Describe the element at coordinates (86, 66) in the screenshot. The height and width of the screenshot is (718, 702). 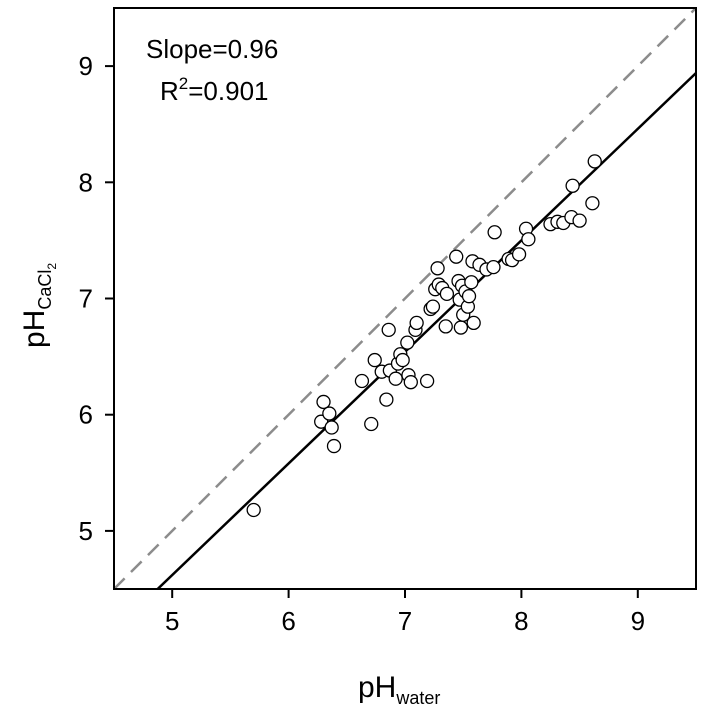
I see `y-tick-label: 9` at that location.